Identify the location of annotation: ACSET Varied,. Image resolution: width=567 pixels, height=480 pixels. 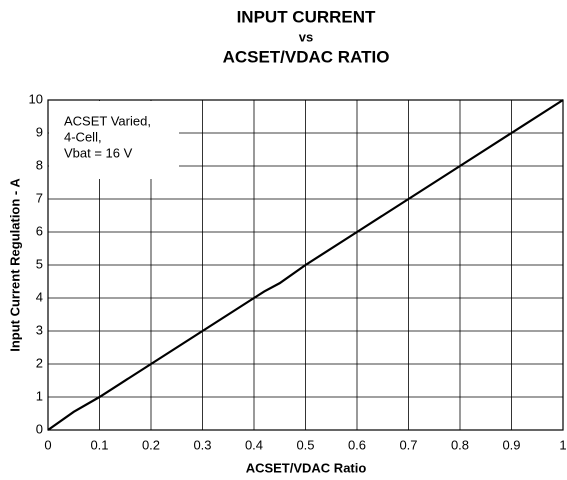
(107, 120).